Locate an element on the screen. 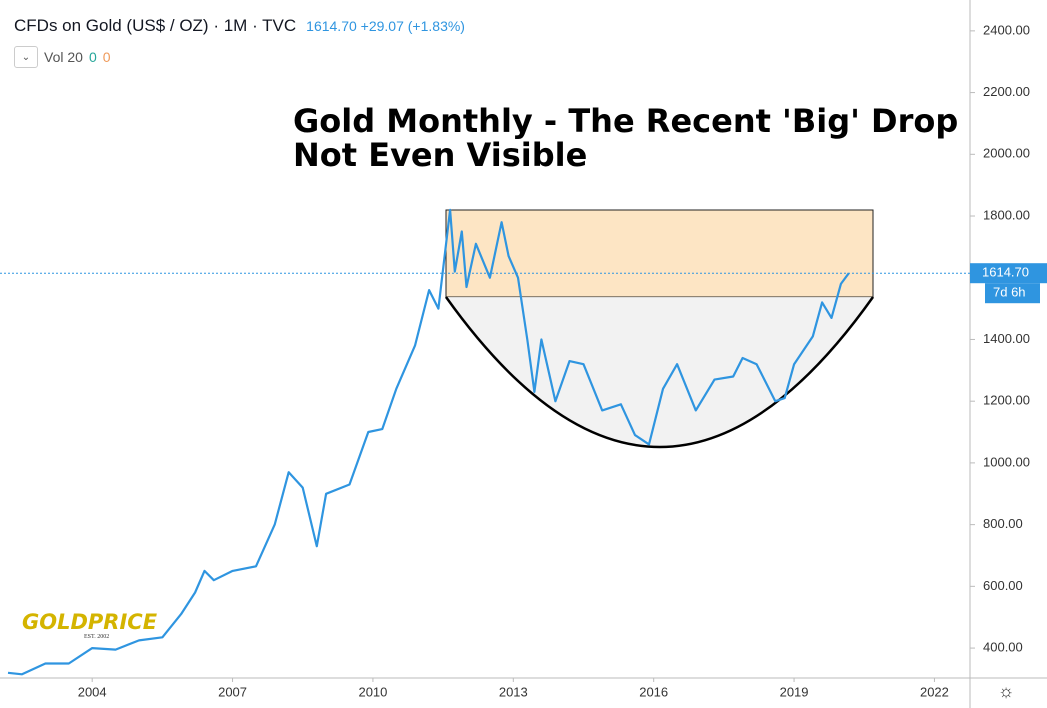  y-tick-label: 2000.00 is located at coordinates (1006, 153).